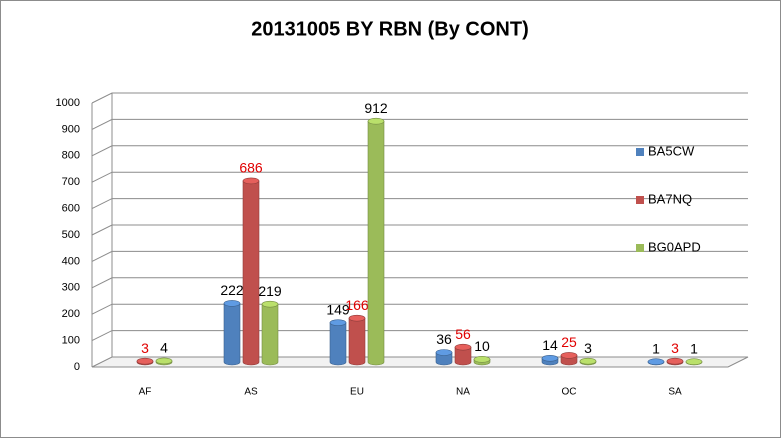 This screenshot has width=782, height=439. I want to click on data-label: 686, so click(251, 168).